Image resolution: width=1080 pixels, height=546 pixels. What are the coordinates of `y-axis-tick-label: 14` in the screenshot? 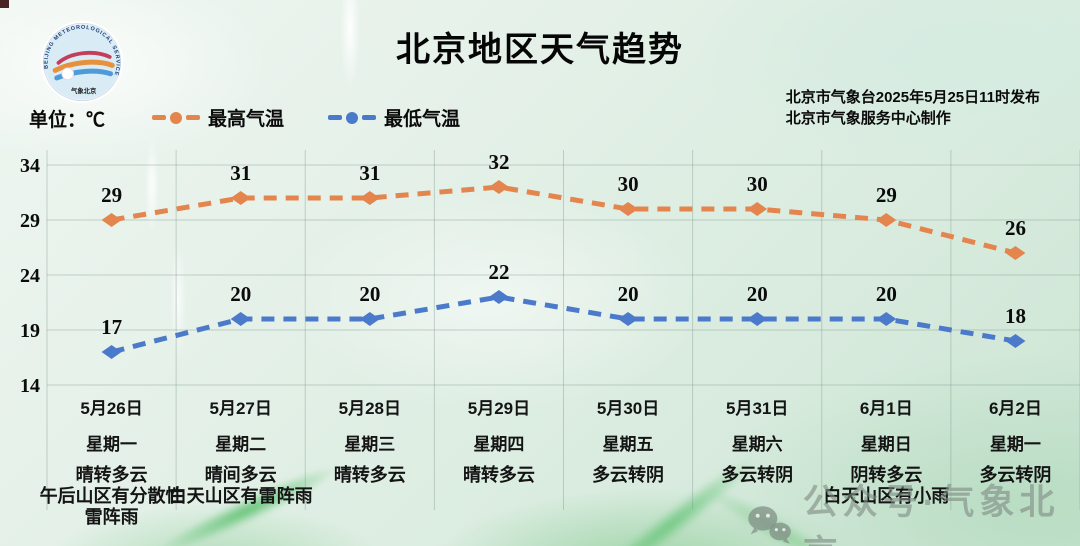 It's located at (30, 386).